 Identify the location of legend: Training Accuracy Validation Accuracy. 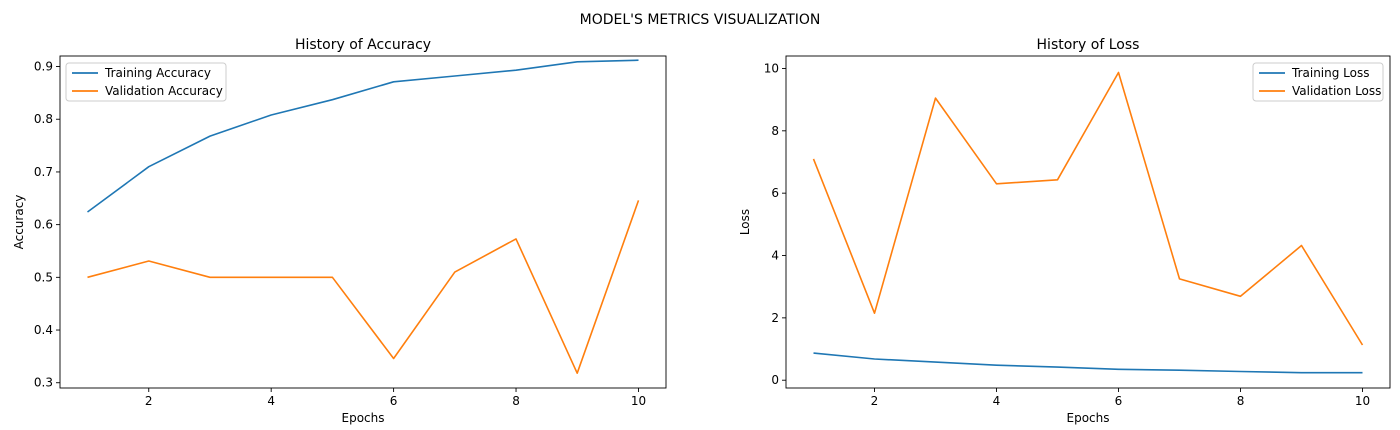
(146, 82).